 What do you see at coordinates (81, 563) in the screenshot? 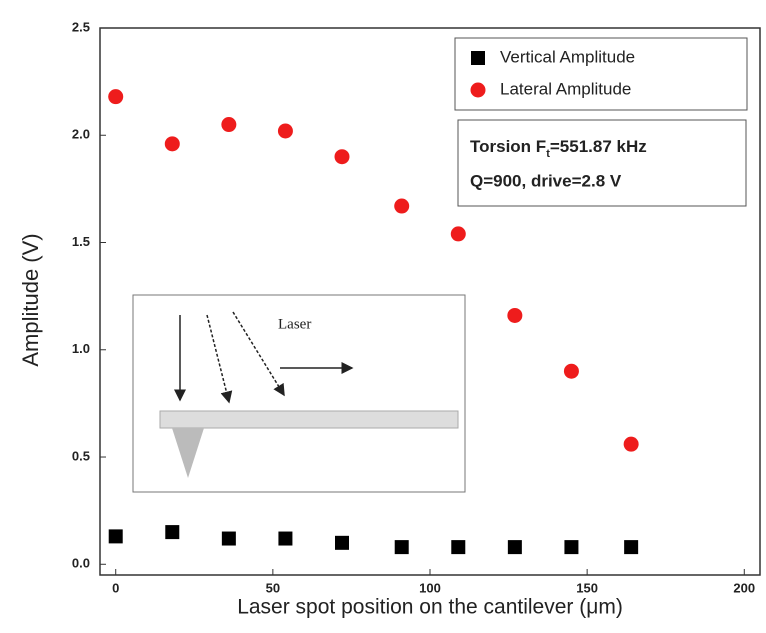
I see `y-tick-label: 0.0` at bounding box center [81, 563].